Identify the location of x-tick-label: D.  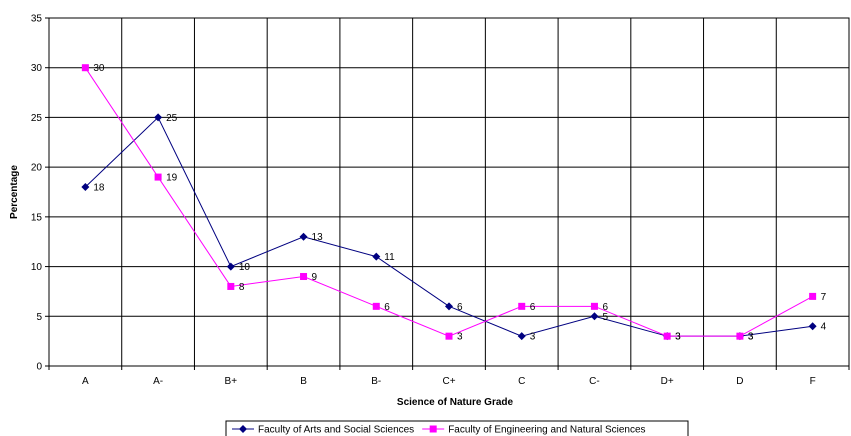
(739, 381).